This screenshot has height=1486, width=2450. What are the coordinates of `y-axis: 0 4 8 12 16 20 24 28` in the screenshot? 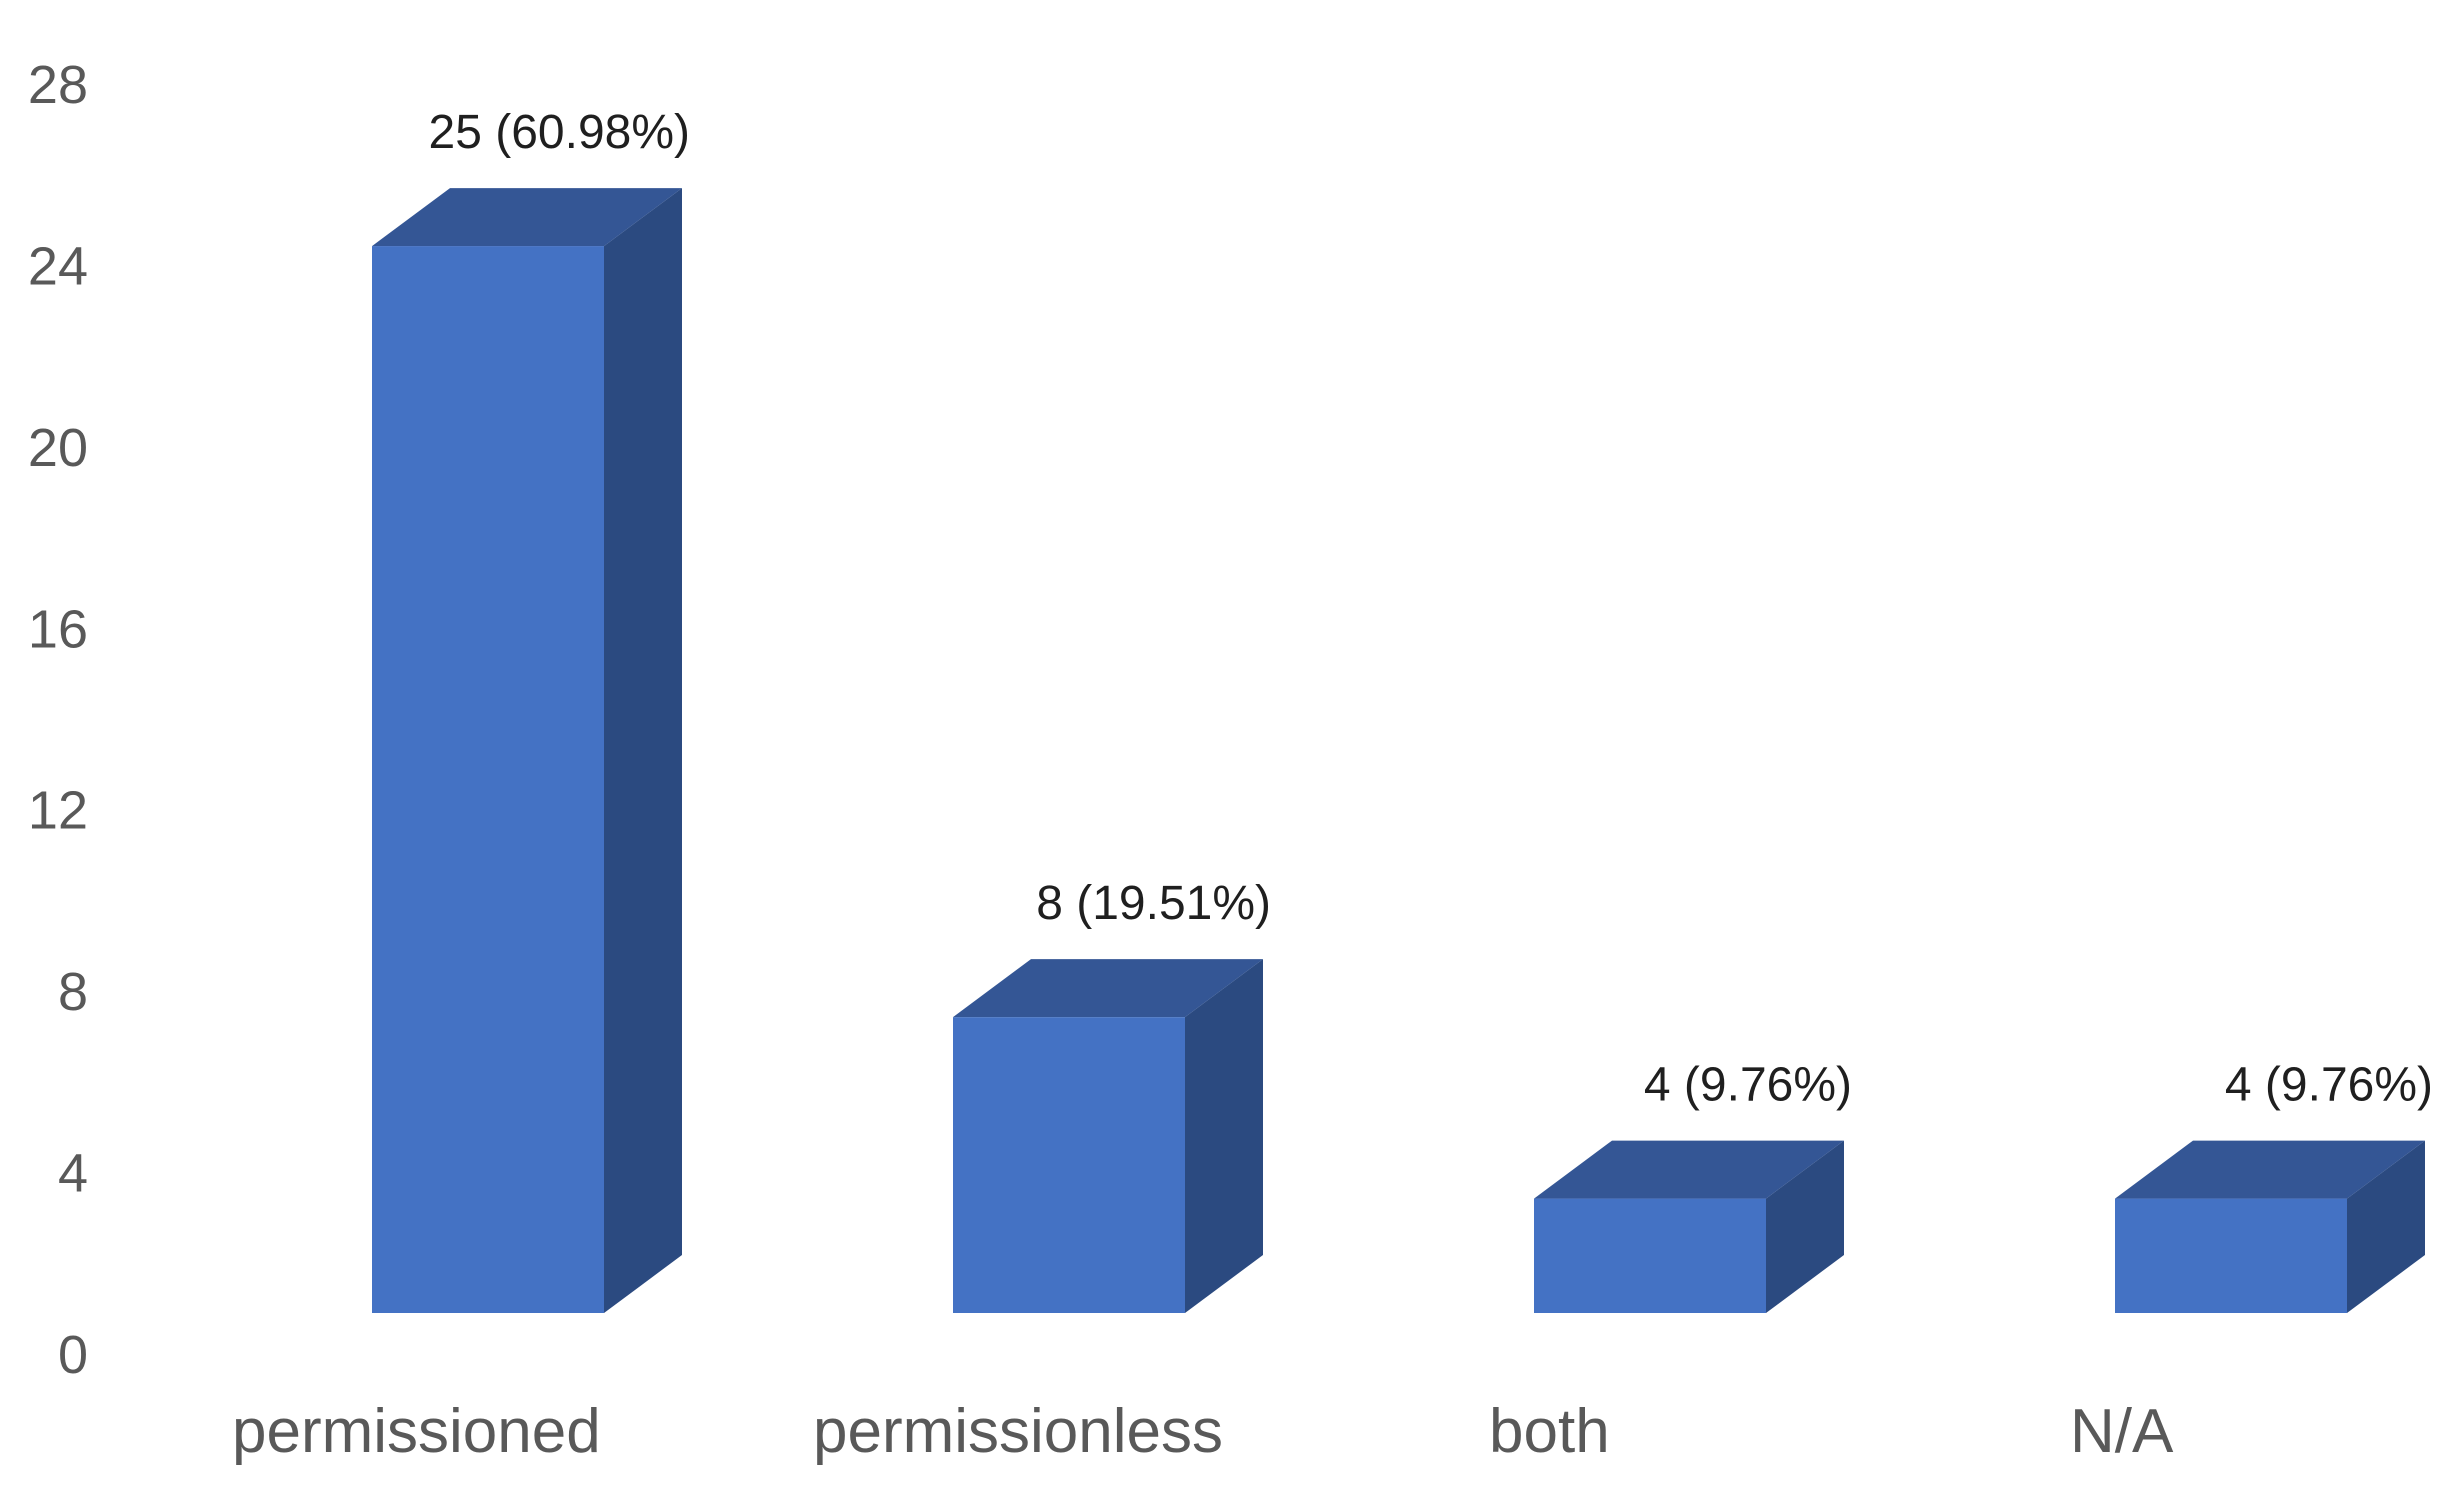 It's located at (58, 720).